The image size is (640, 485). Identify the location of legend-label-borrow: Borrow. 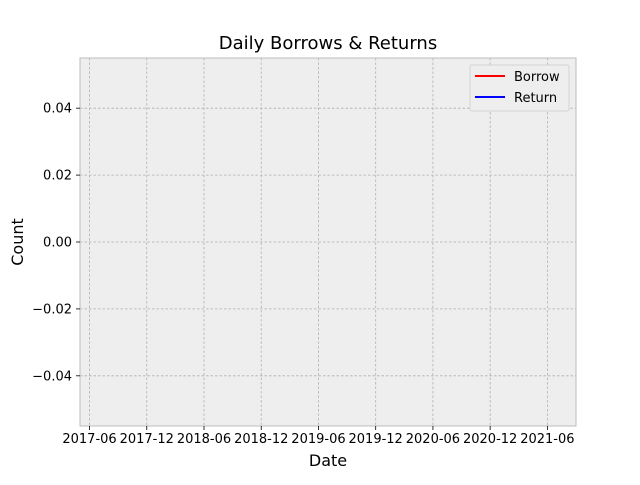
(537, 77).